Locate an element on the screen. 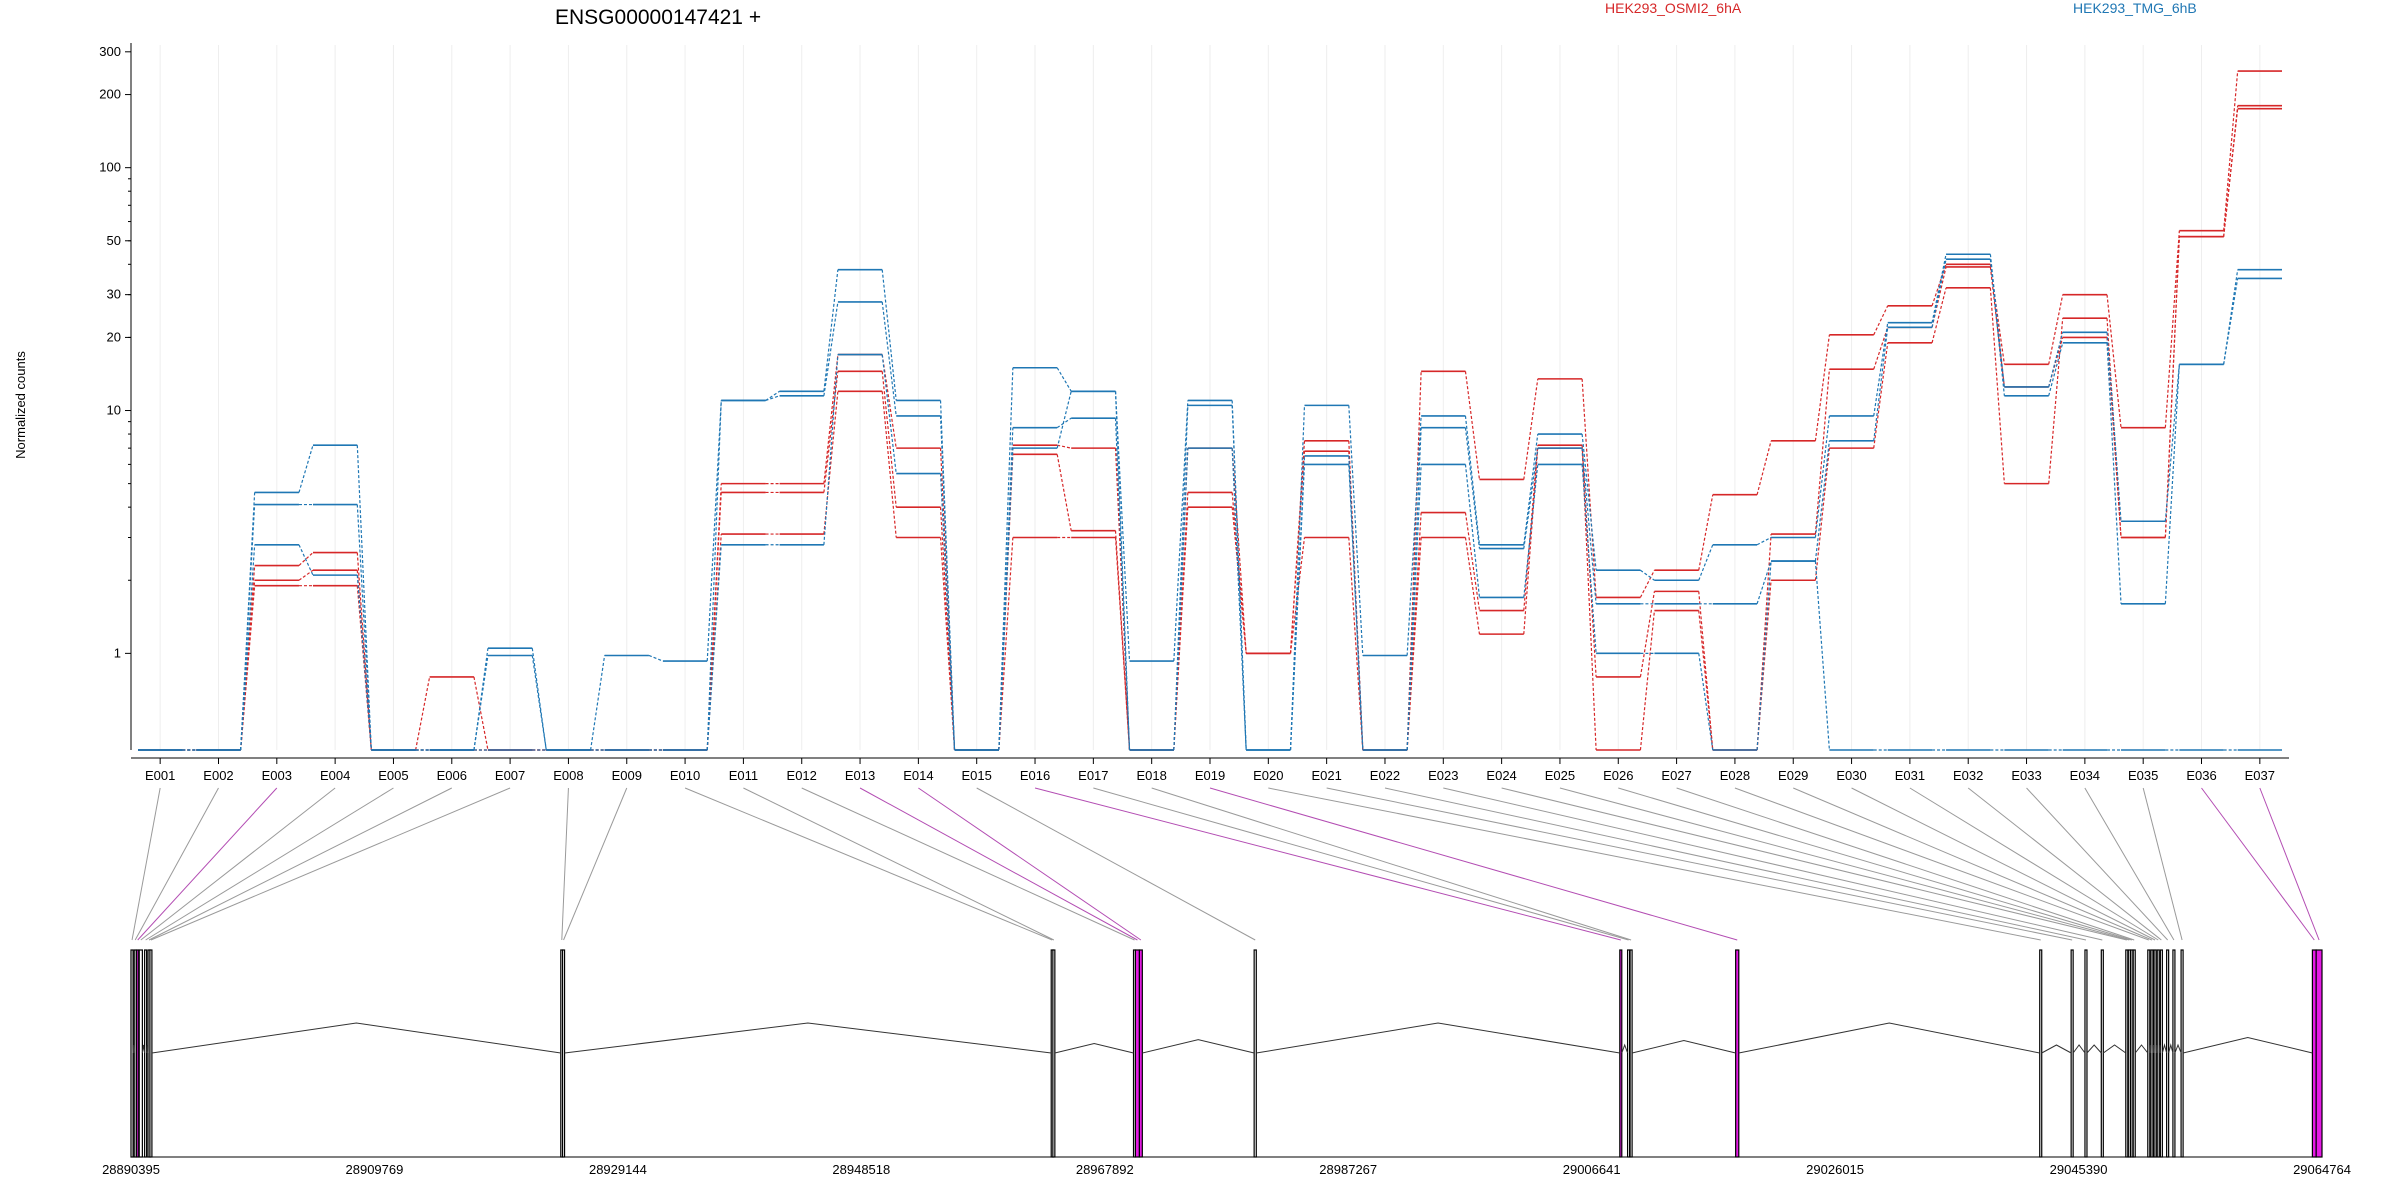 Image resolution: width=2400 pixels, height=1200 pixels. x-tick-label: E021 is located at coordinates (1326, 775).